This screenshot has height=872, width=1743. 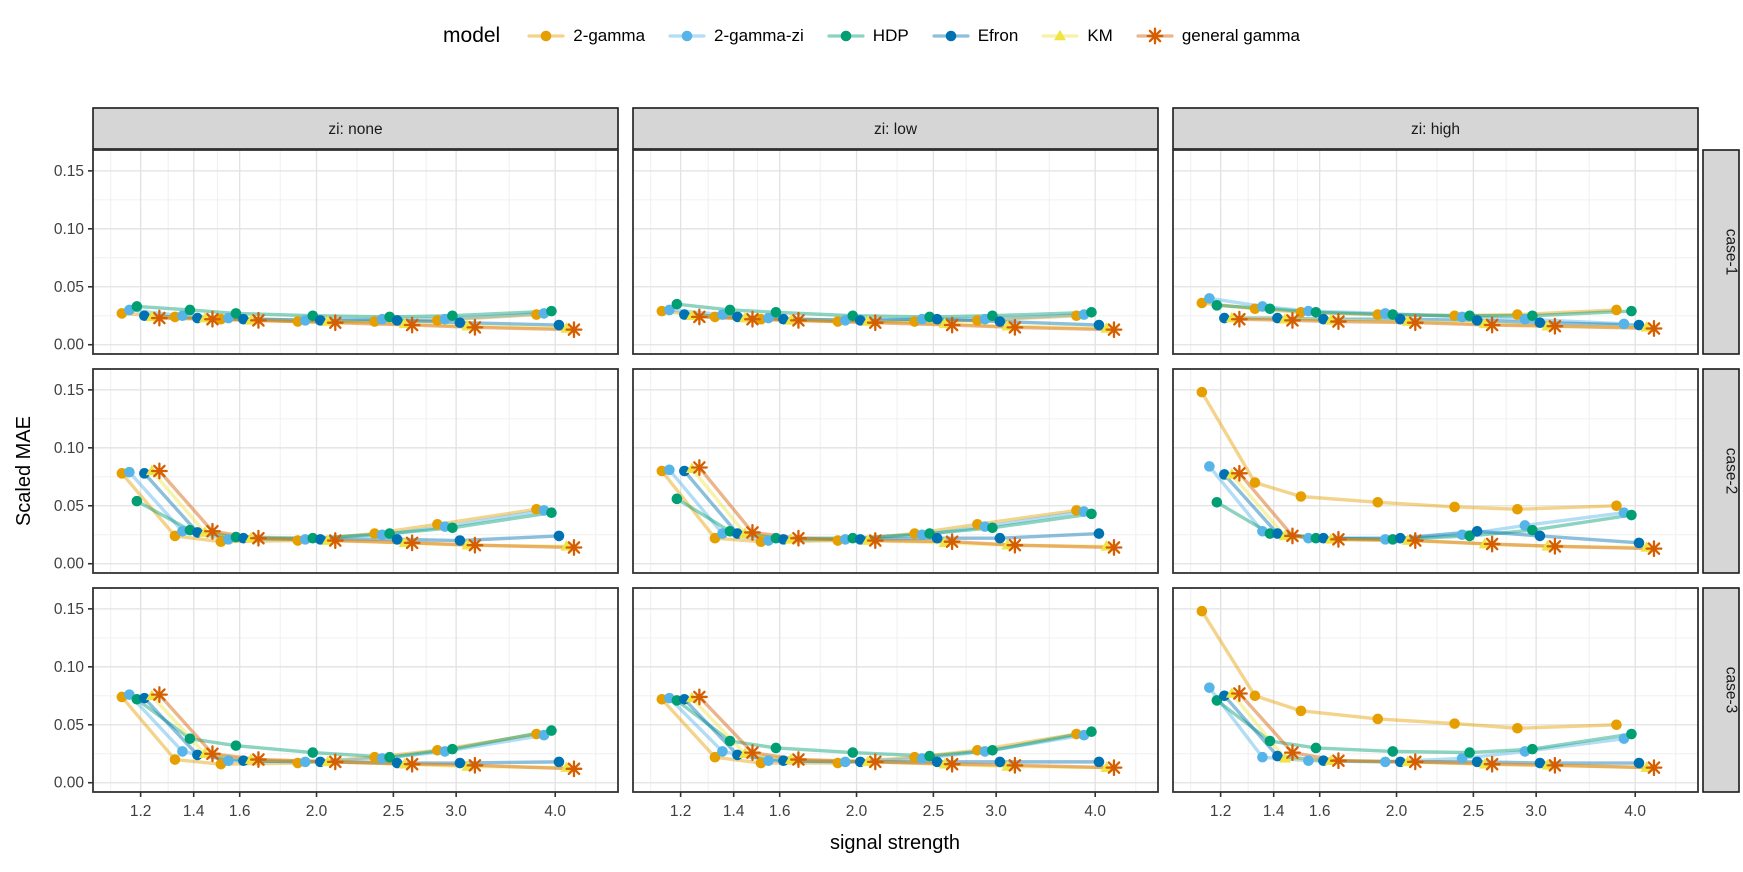 I want to click on legend-key-asterisk-icon, so click(x=1155, y=36).